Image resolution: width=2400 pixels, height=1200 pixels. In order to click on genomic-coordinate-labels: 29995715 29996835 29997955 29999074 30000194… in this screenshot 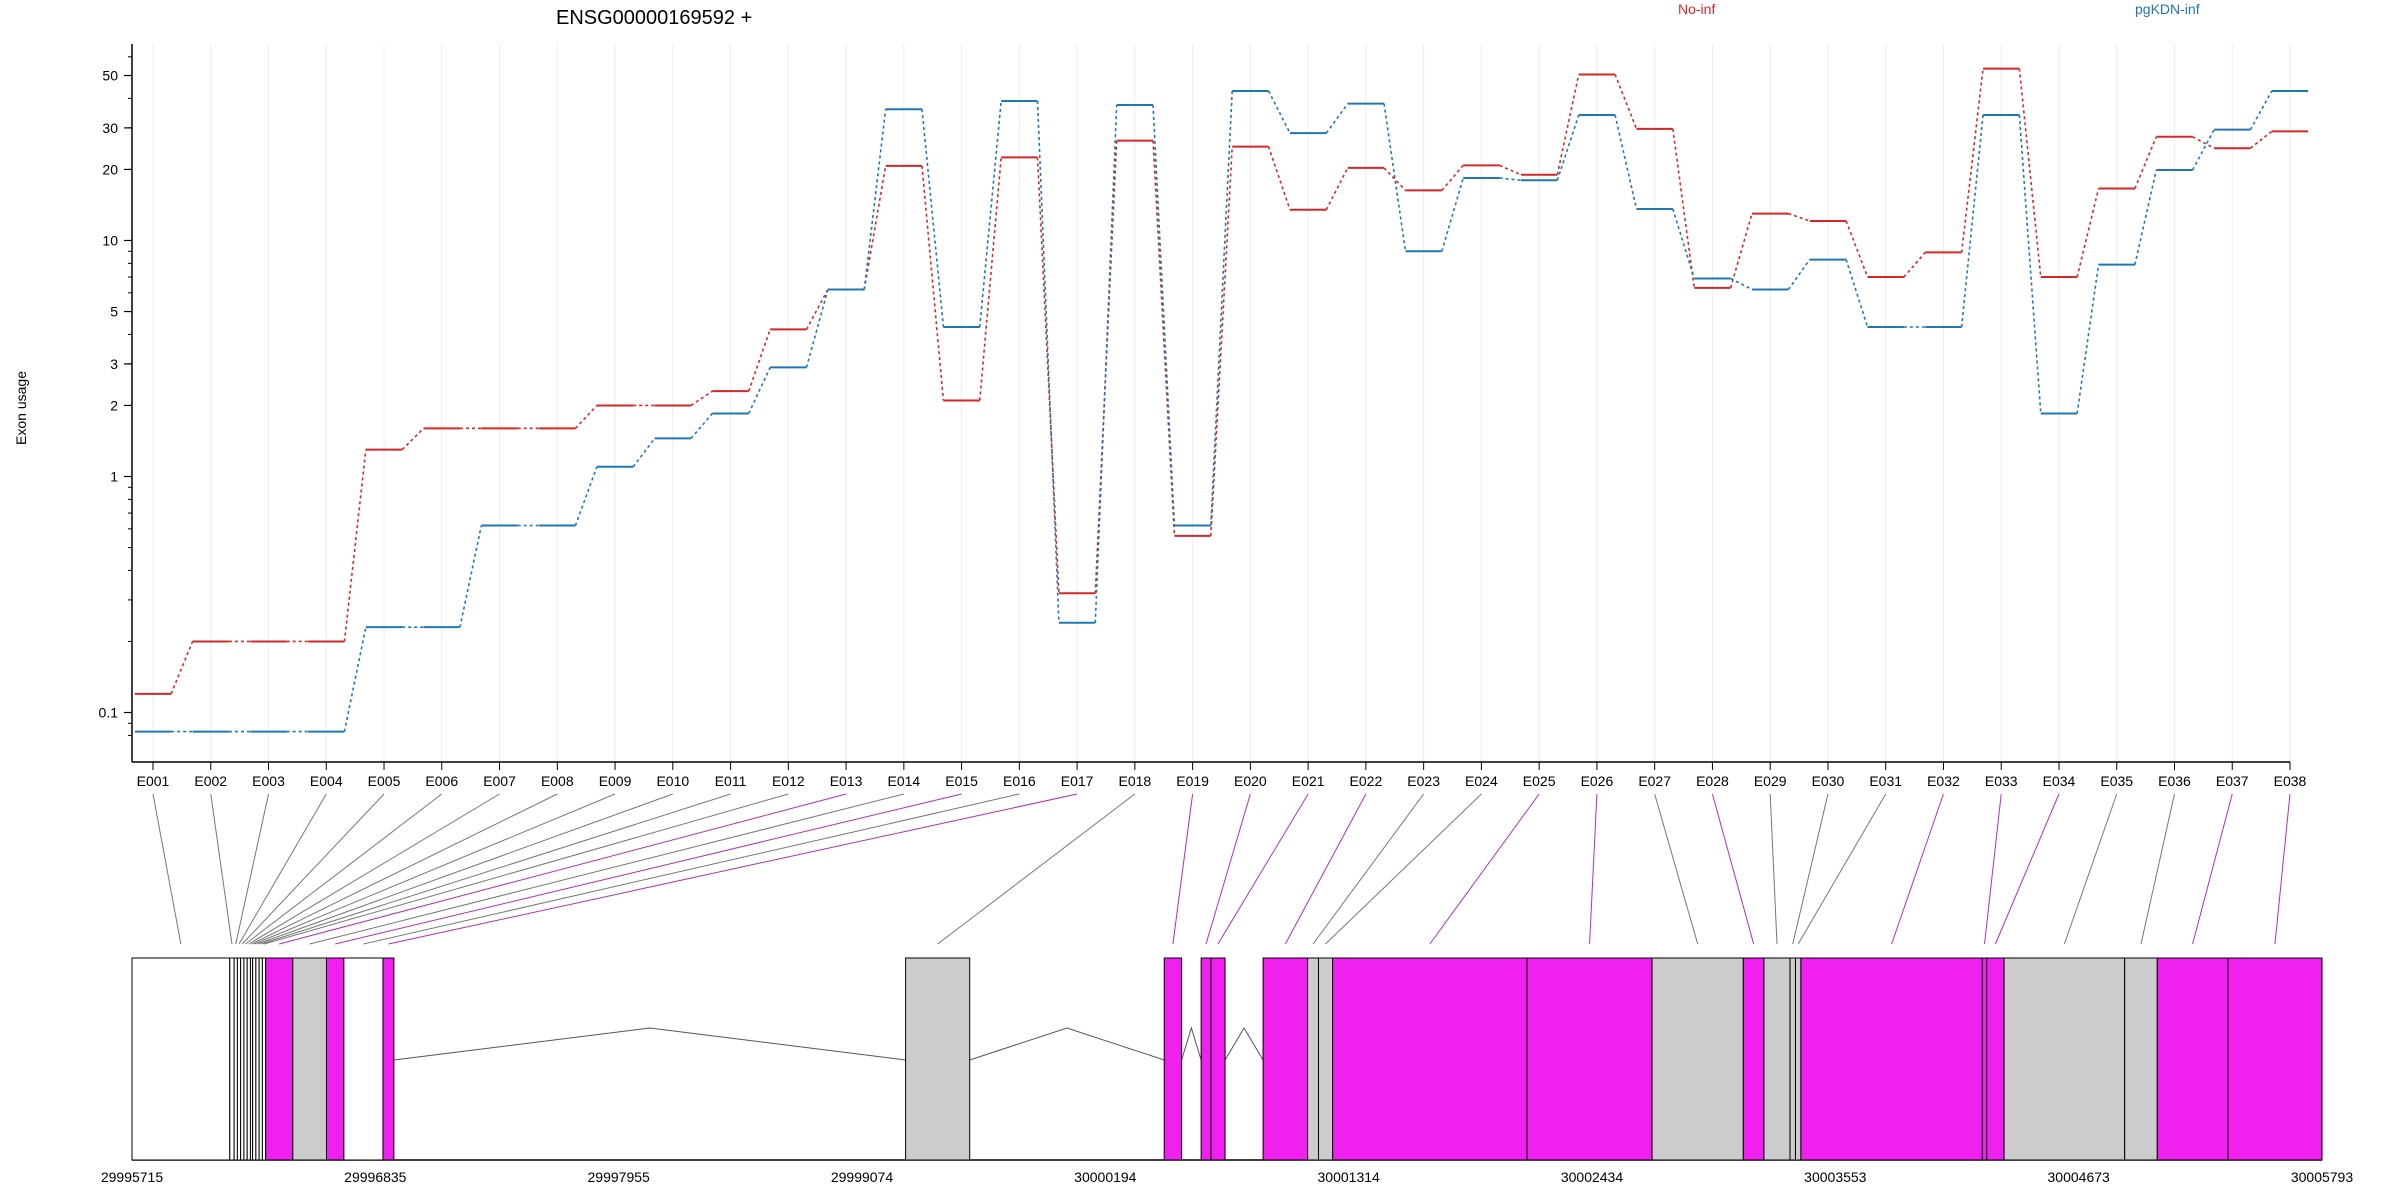, I will do `click(1227, 1177)`.